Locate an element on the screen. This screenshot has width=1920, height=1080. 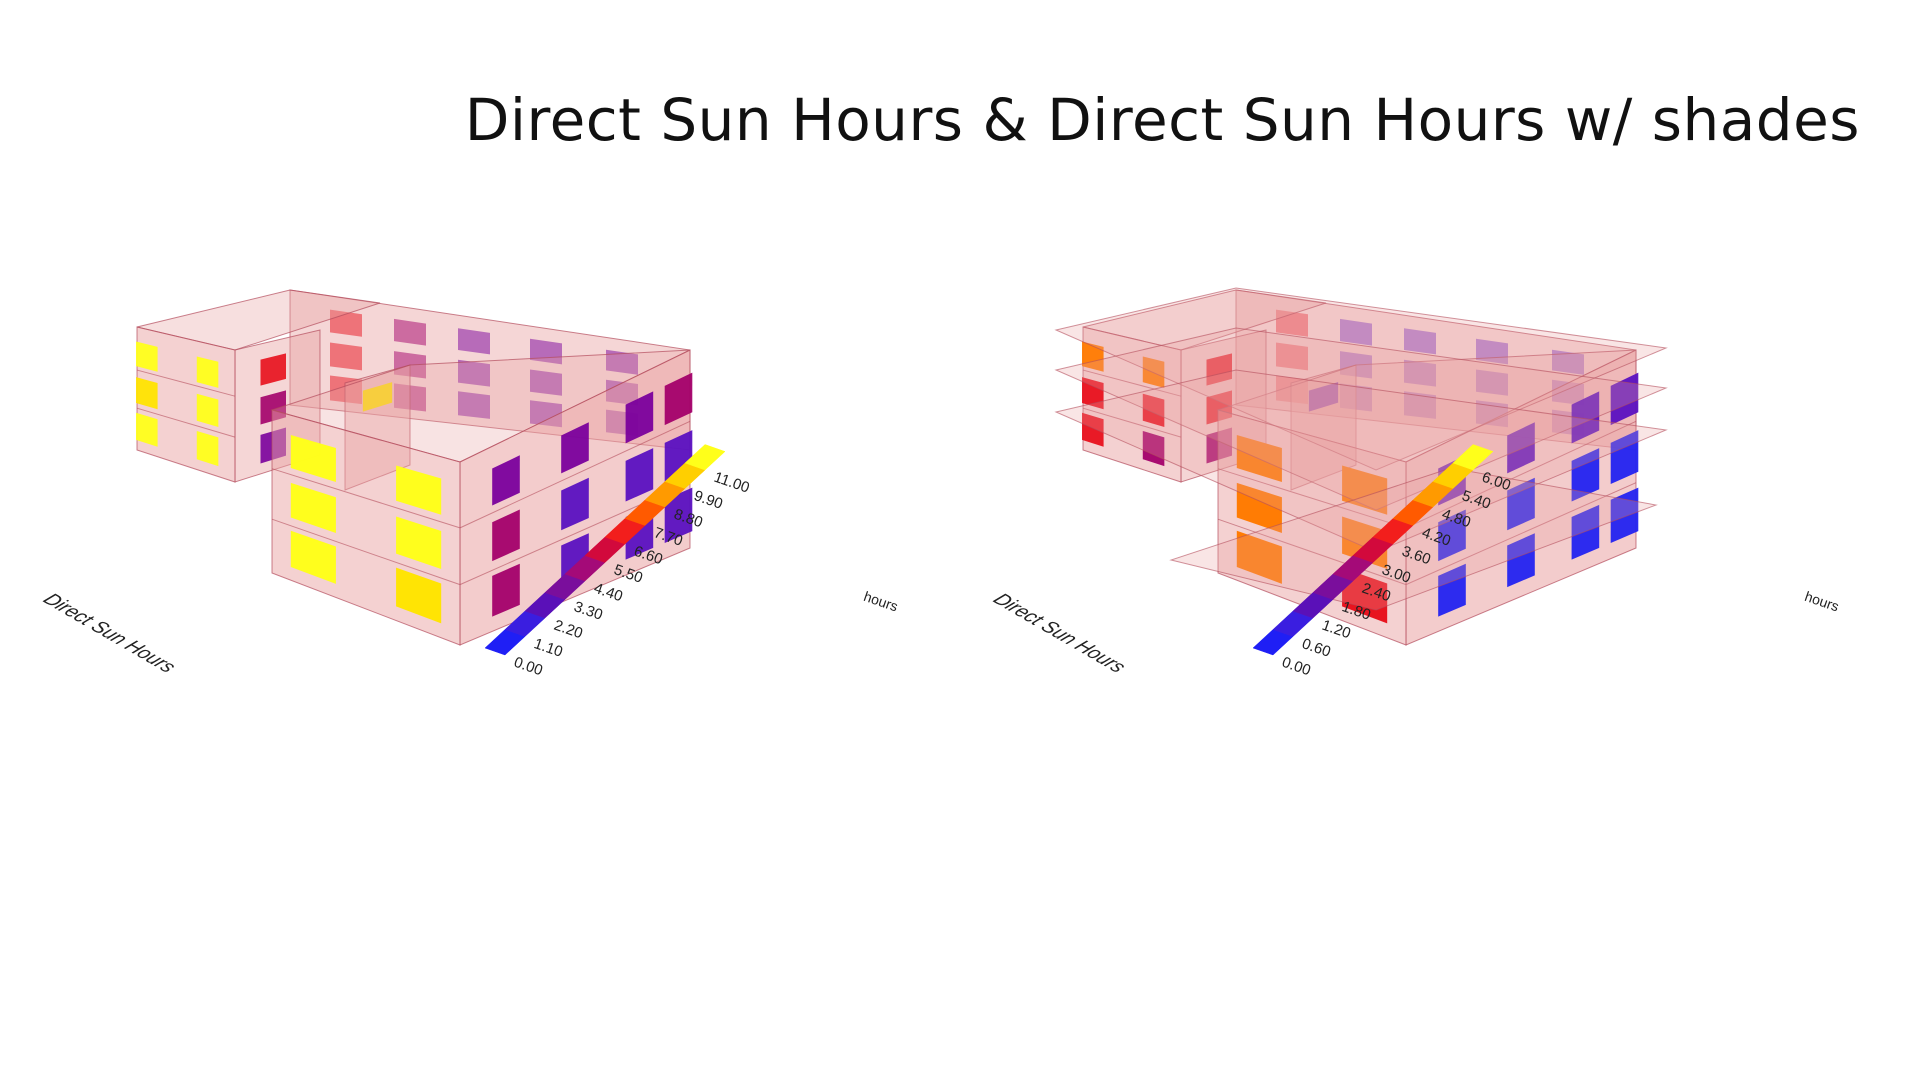
shade-planes is located at coordinates (1361, 449).